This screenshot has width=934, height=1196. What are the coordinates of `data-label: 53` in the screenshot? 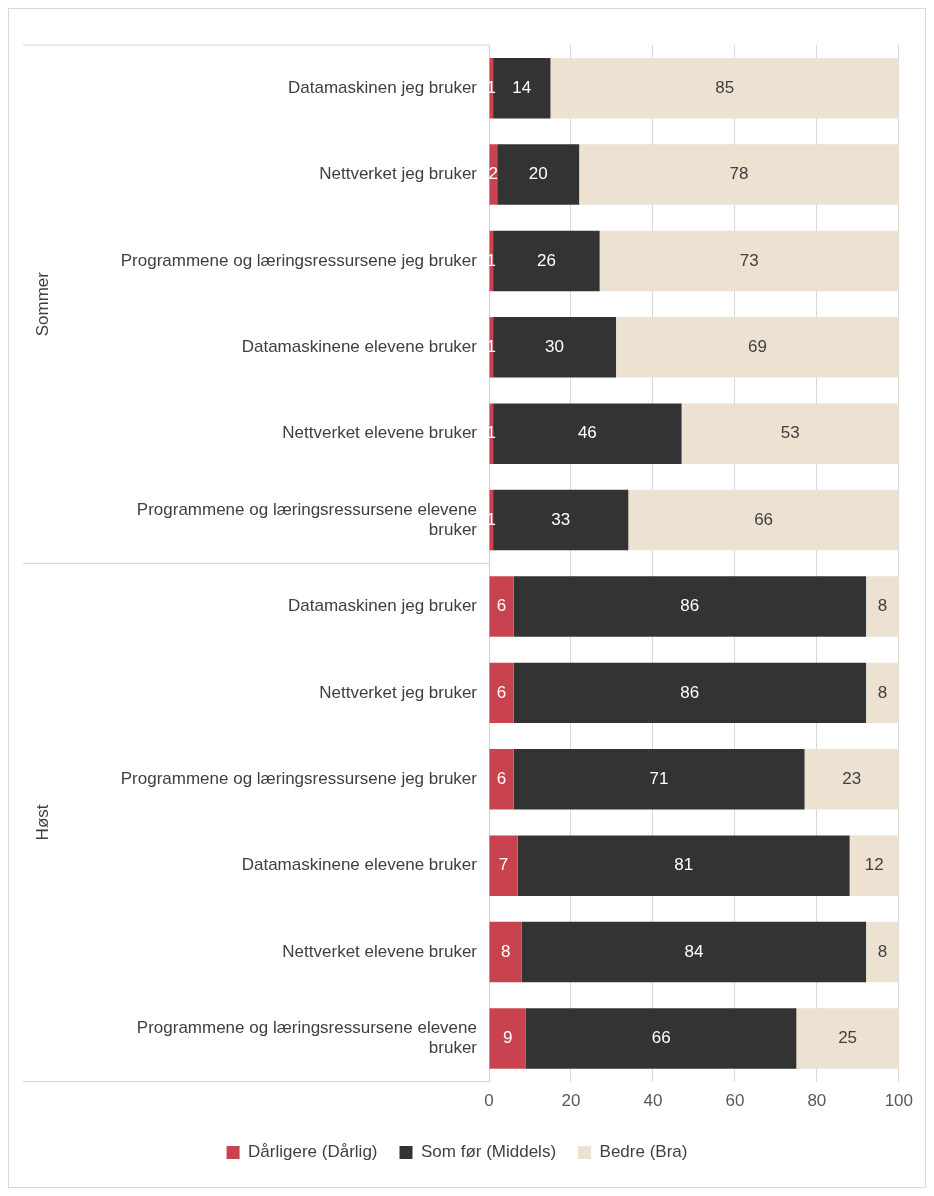 It's located at (790, 433).